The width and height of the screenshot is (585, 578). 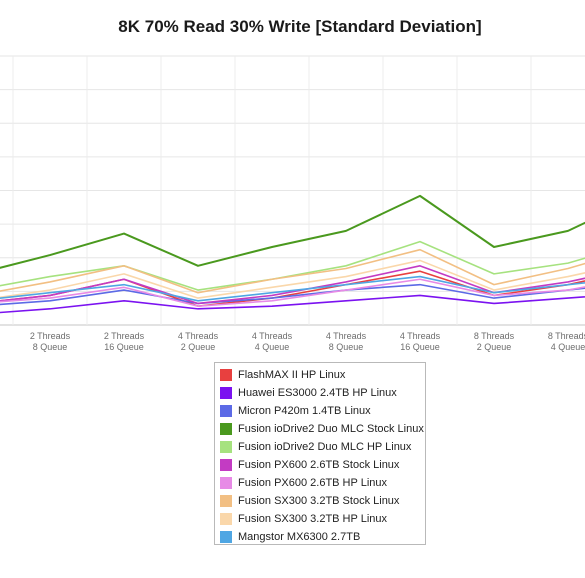 I want to click on legend-item: Fusion PX600 2.6TB HP Linux, so click(x=322, y=483).